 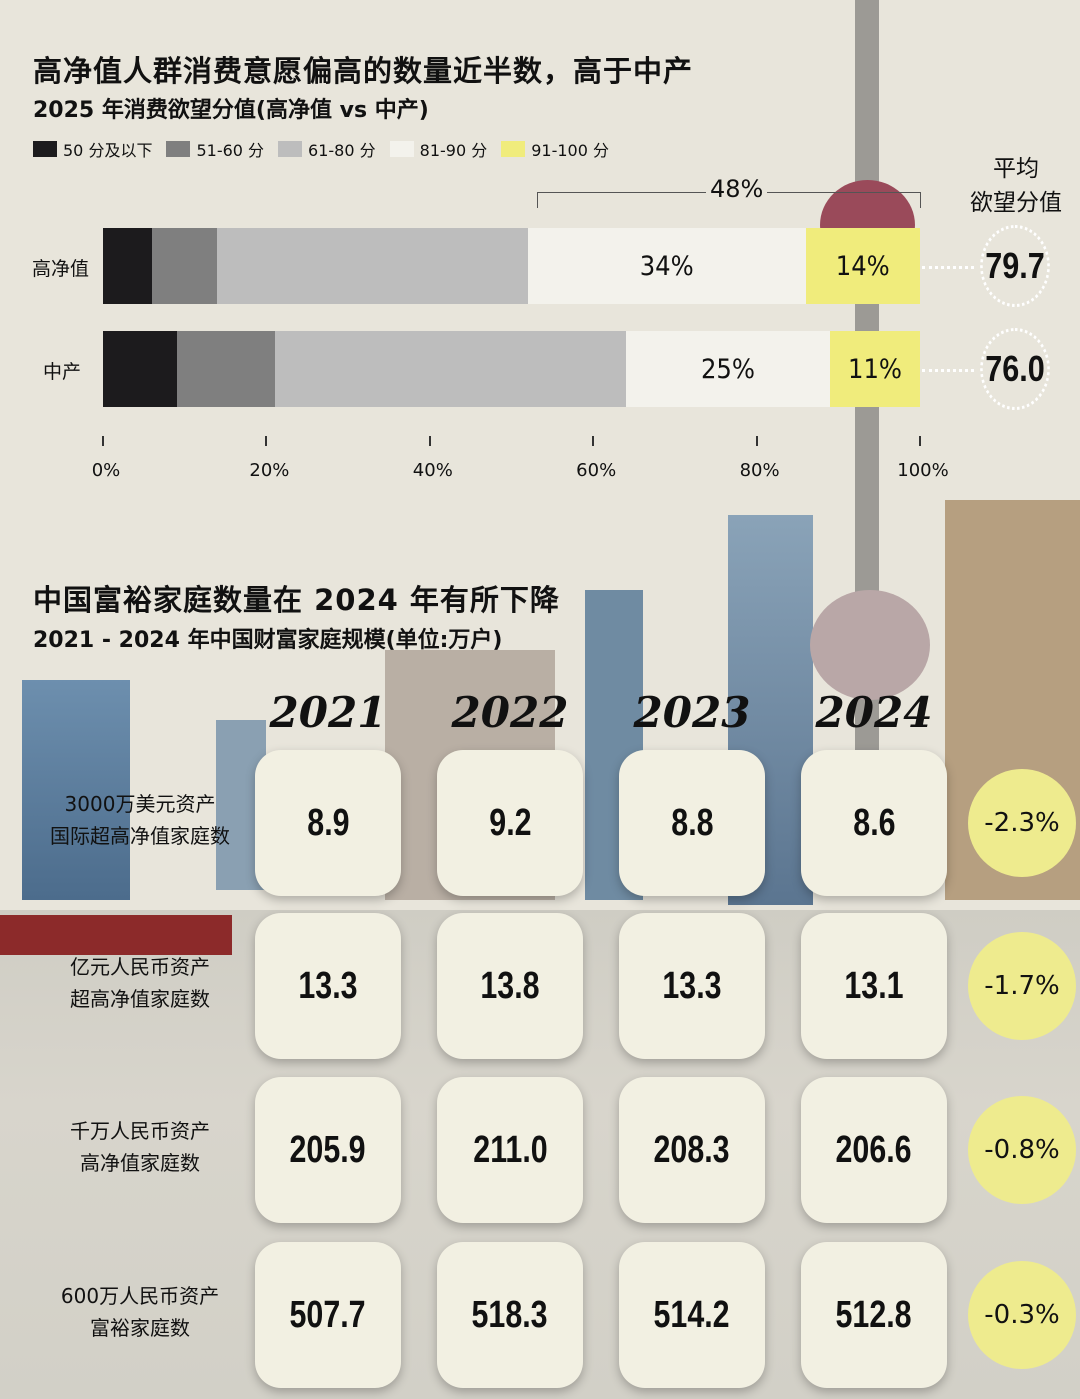 I want to click on value-card: 206.6, so click(x=874, y=1150).